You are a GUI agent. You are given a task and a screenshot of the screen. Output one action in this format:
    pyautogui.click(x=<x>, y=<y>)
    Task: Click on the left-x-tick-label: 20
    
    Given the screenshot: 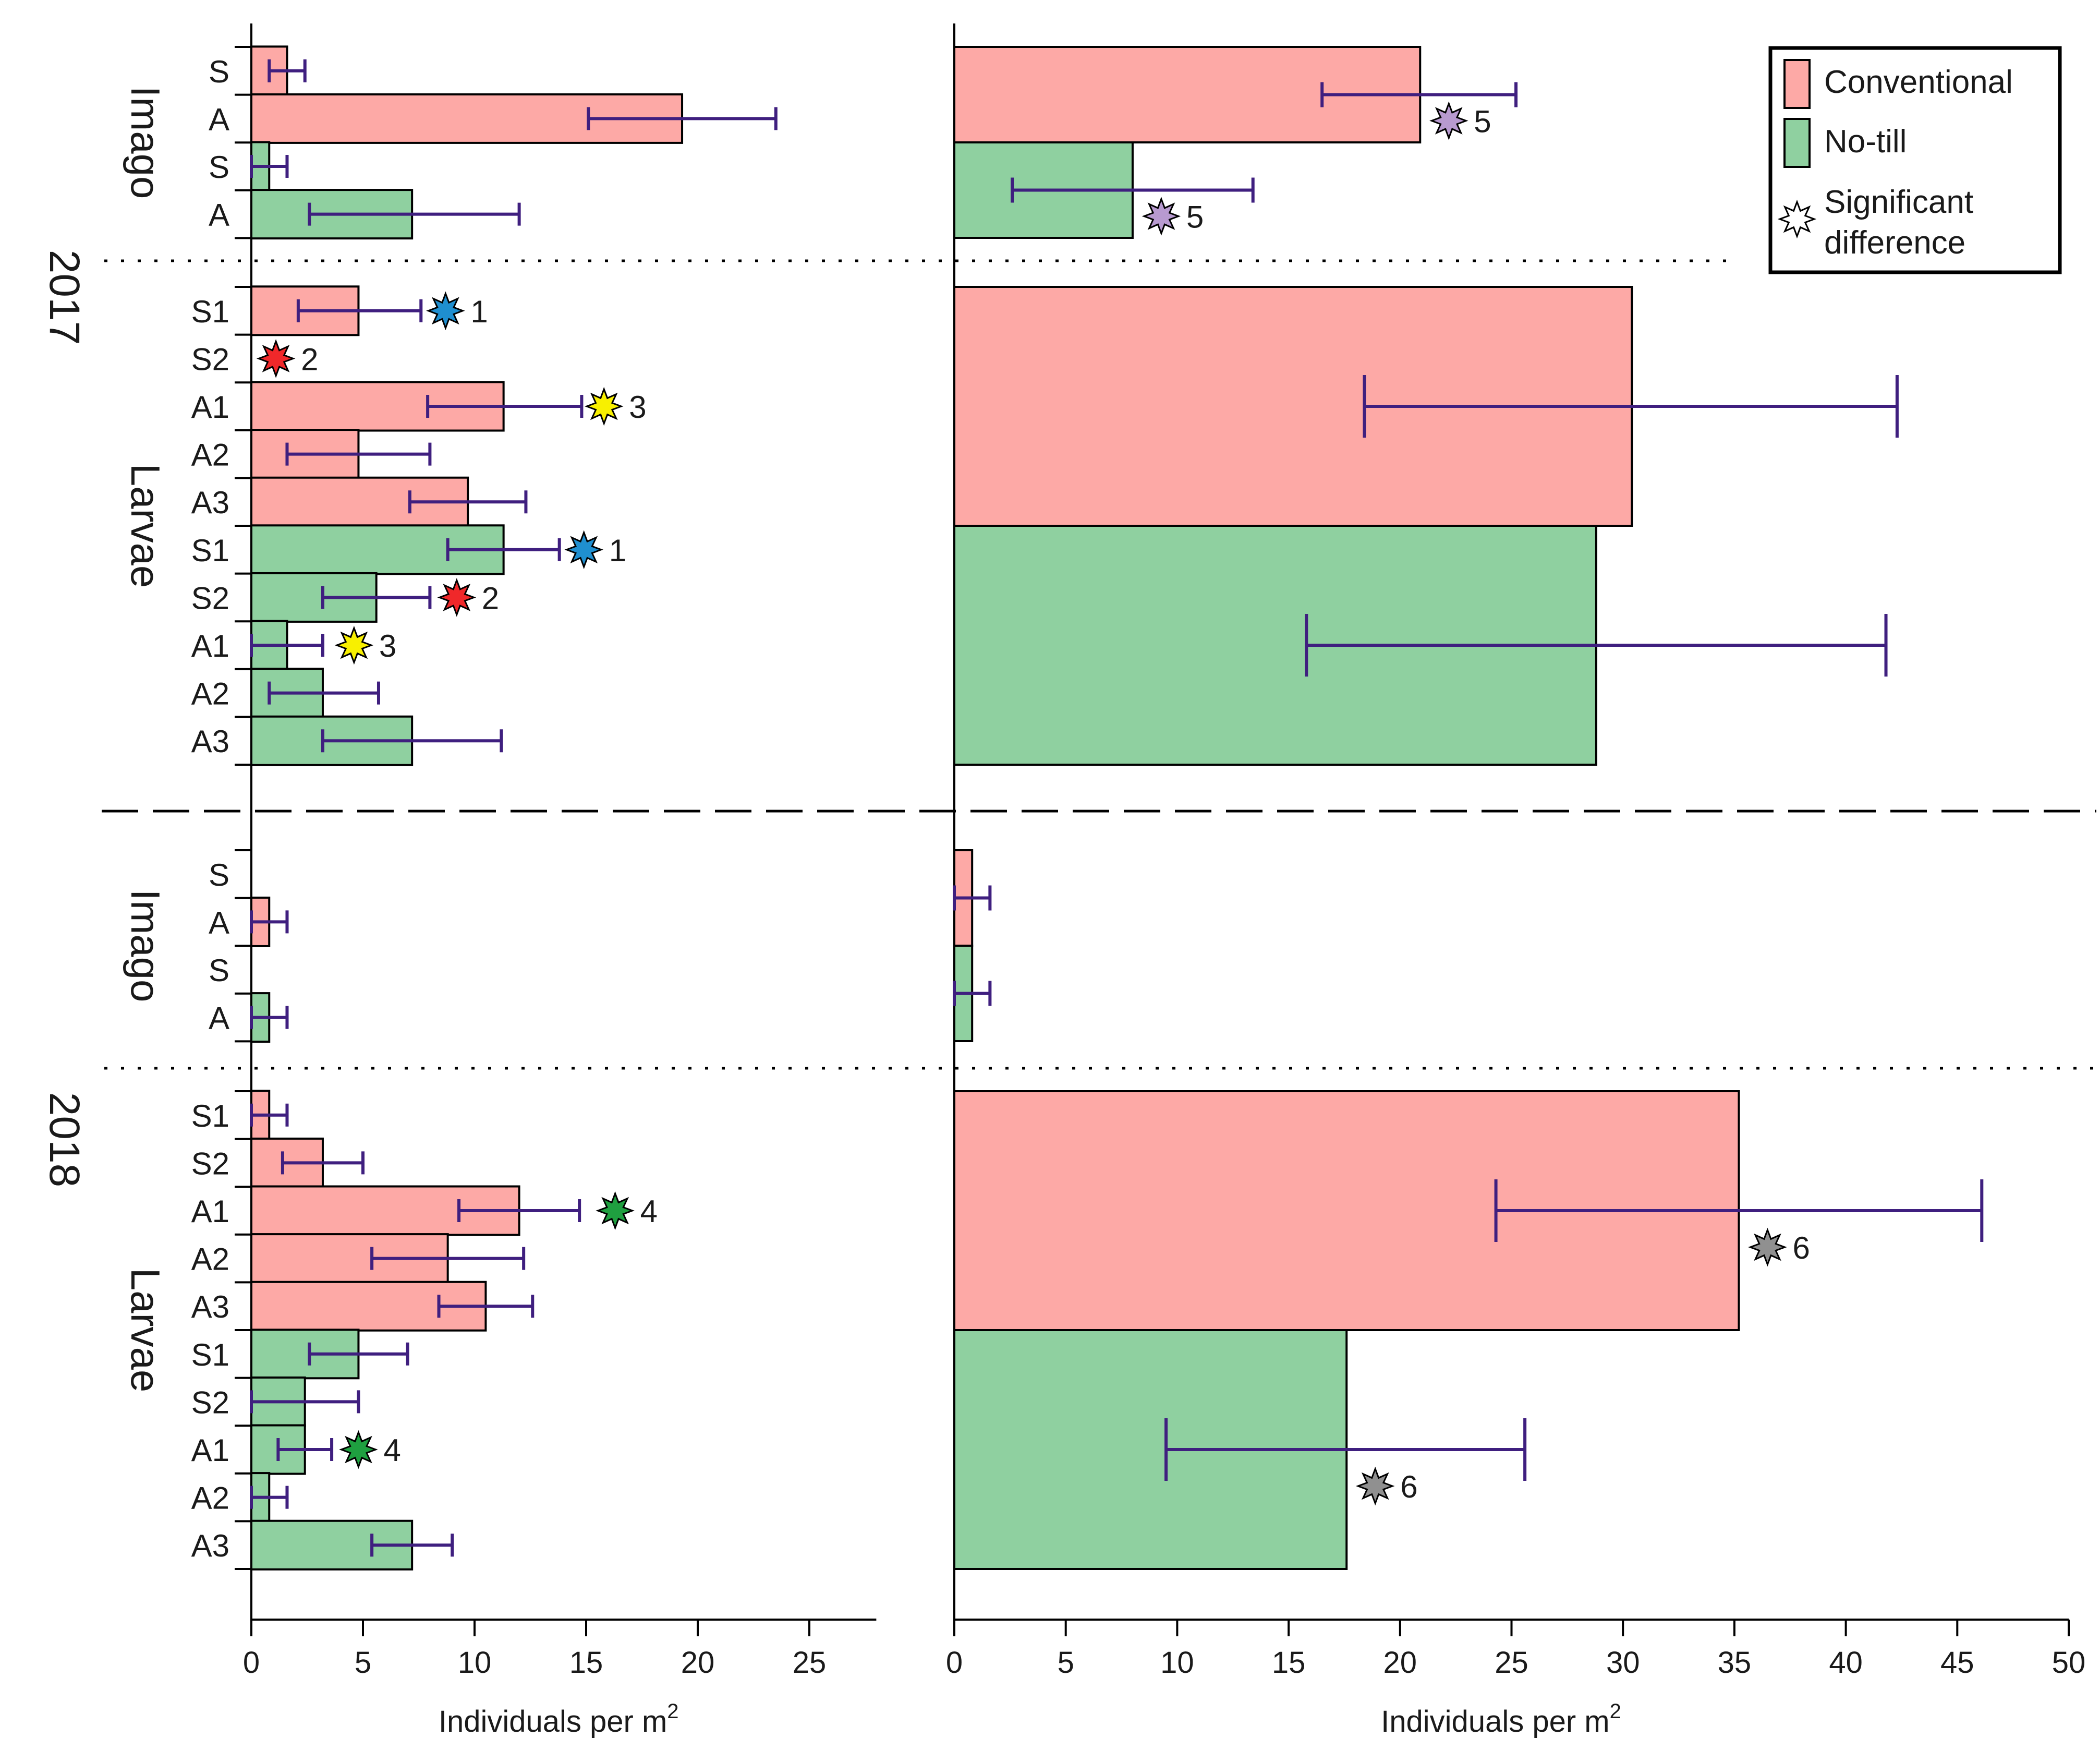 What is the action you would take?
    pyautogui.click(x=698, y=1663)
    